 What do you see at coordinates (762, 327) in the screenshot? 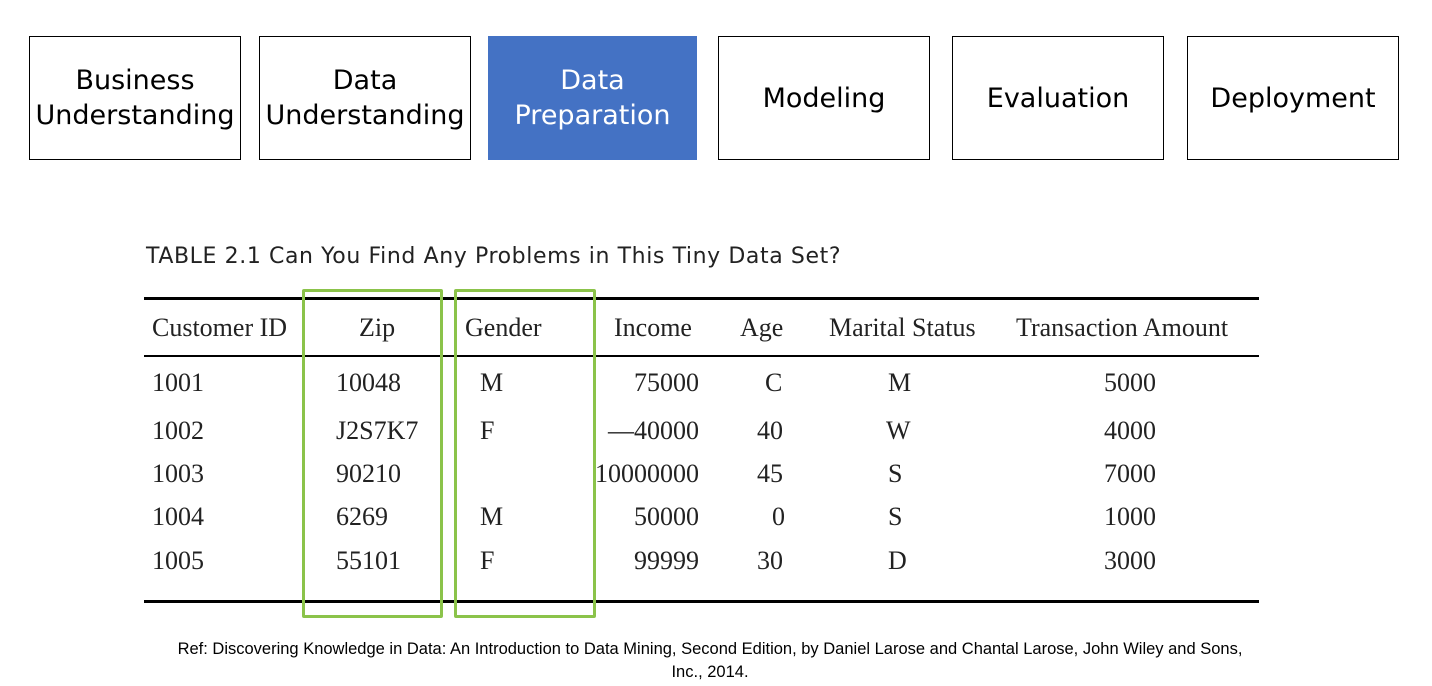
I see `header-age: Age` at bounding box center [762, 327].